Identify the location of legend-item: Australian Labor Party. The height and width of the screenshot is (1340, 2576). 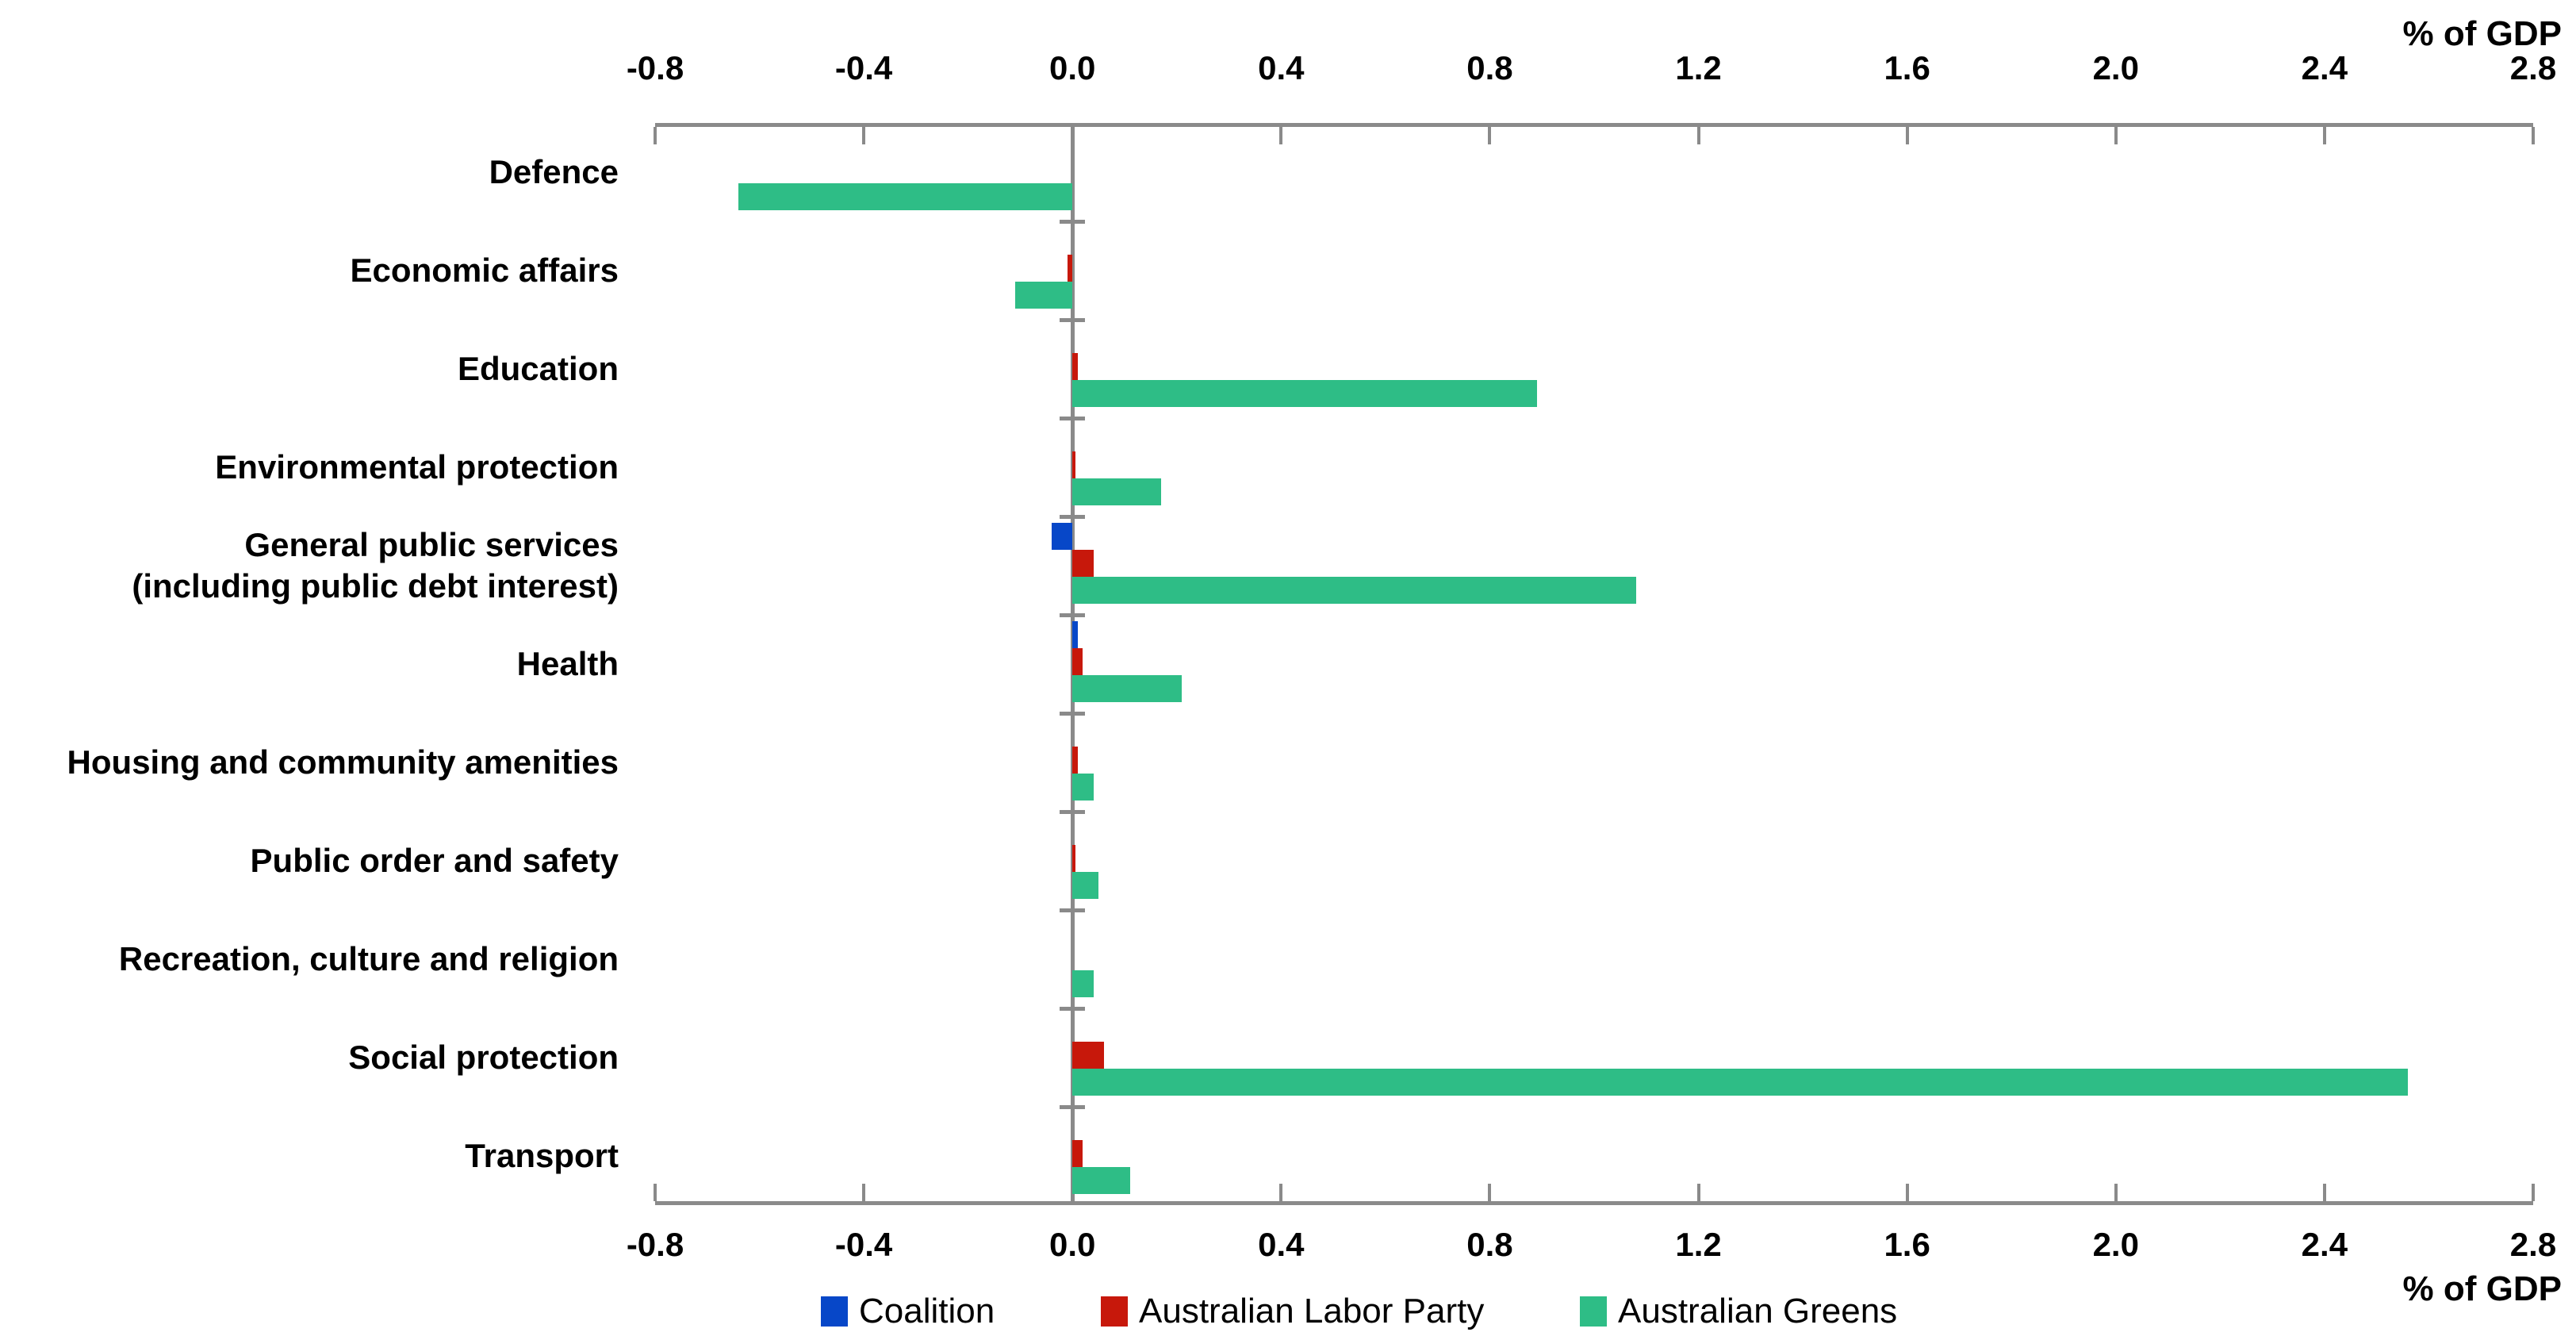
(1292, 1311).